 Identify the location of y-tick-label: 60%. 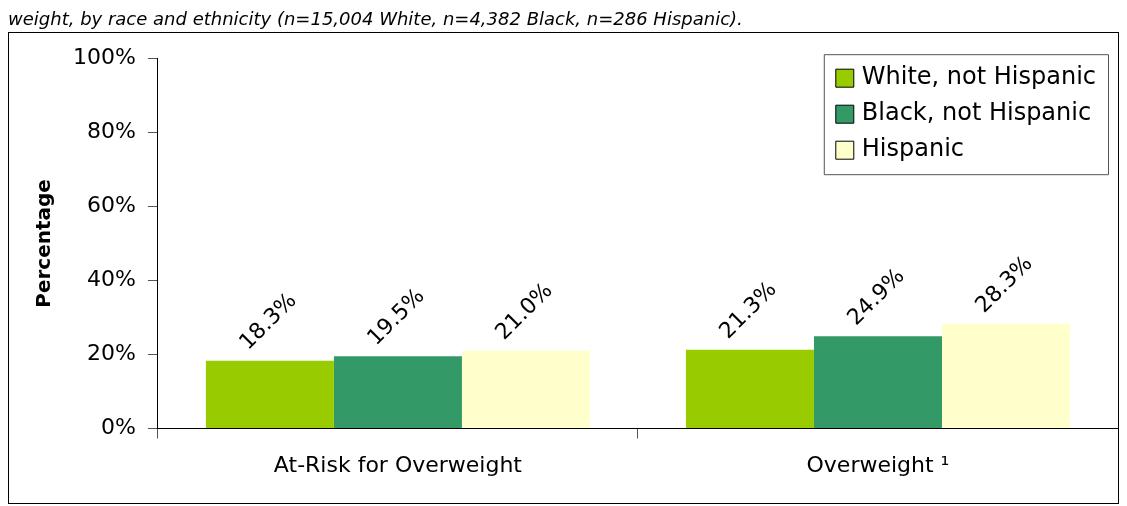
(111, 205).